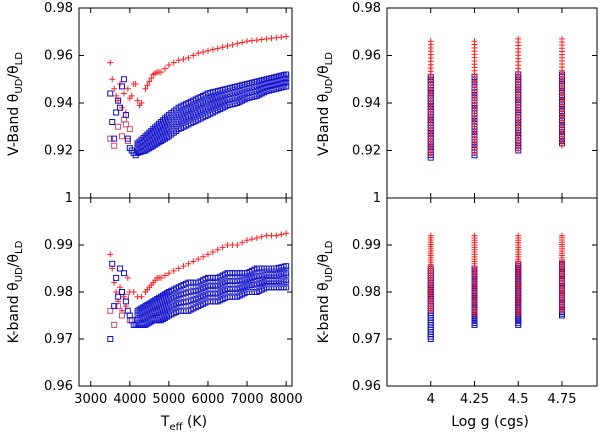  What do you see at coordinates (431, 399) in the screenshot?
I see `x-tick-label: 4` at bounding box center [431, 399].